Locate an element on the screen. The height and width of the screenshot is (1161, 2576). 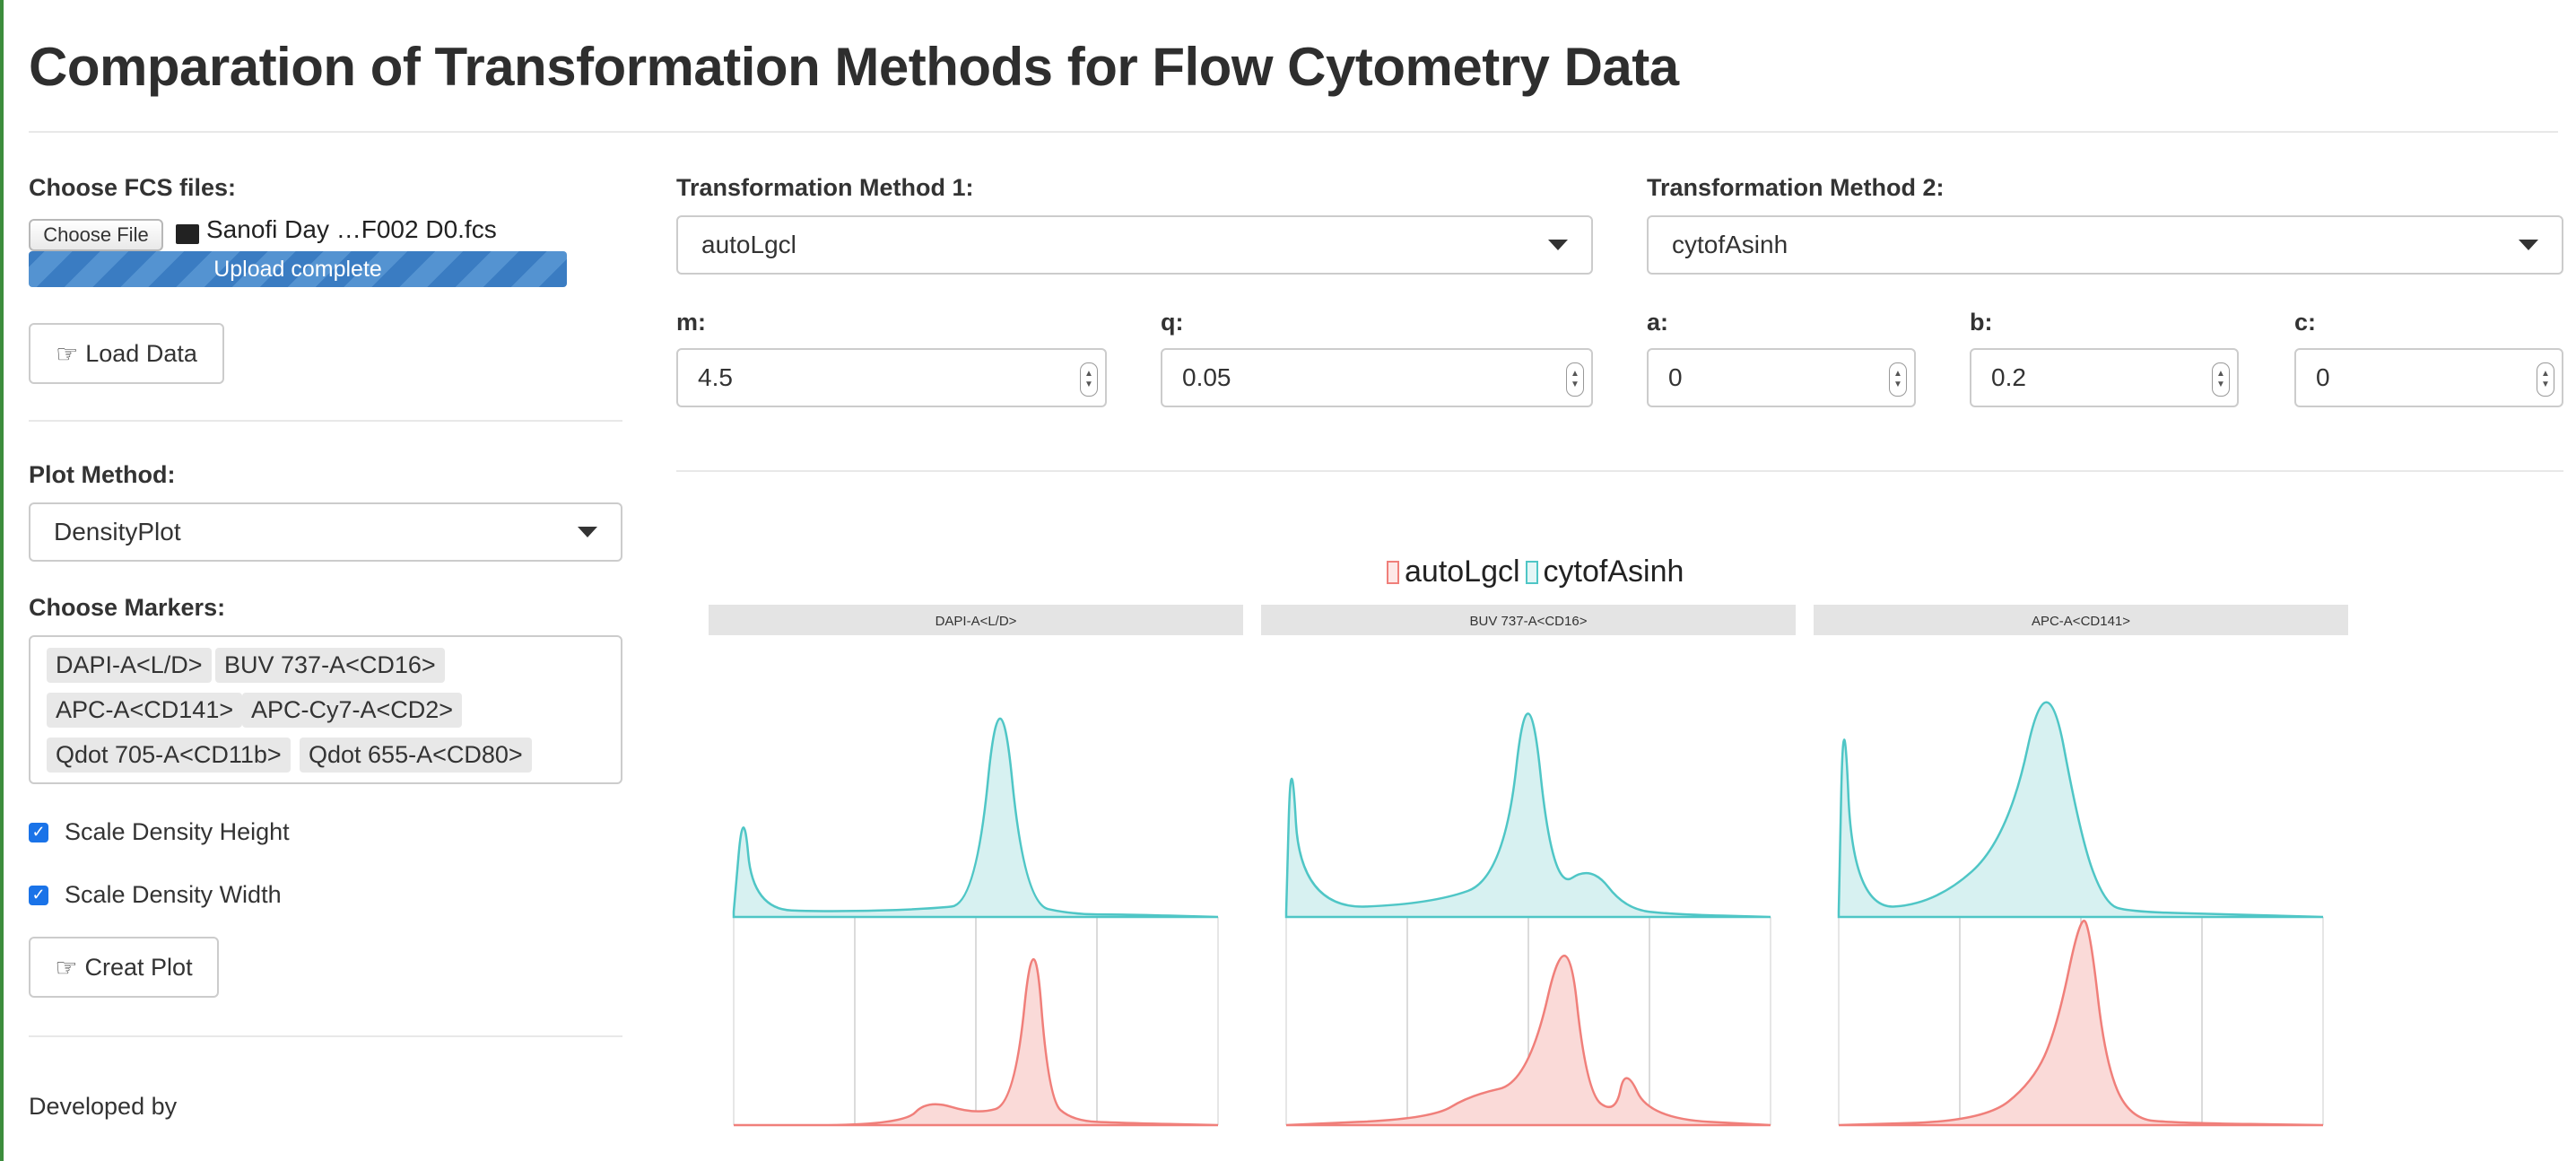
load-data-button: ☞ Load Data is located at coordinates (126, 354).